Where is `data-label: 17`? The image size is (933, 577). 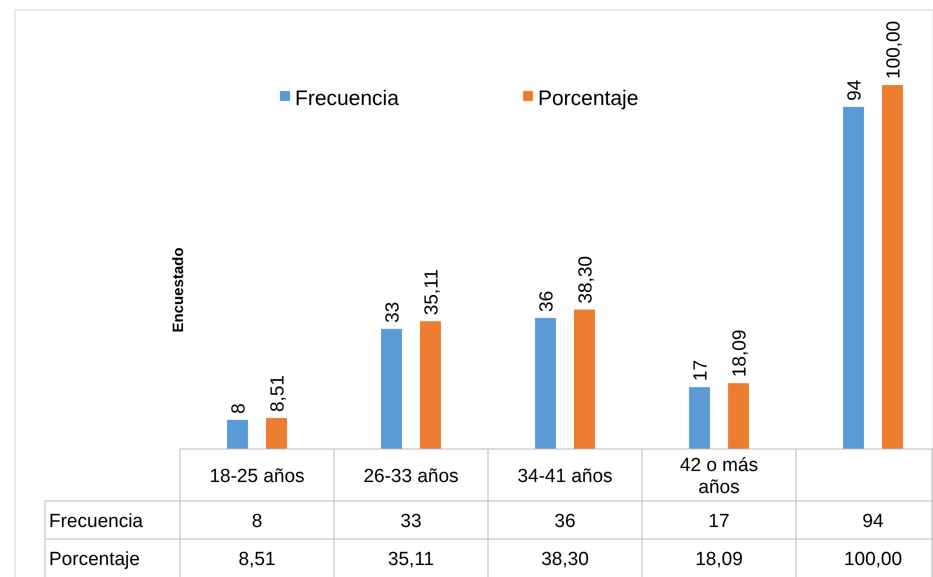 data-label: 17 is located at coordinates (719, 521).